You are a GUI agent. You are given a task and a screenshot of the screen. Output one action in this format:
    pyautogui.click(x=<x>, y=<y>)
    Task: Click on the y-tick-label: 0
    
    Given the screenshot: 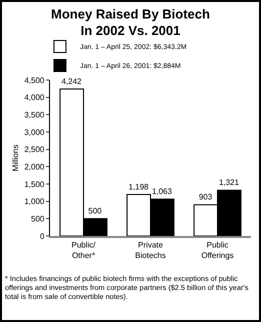 What is the action you would take?
    pyautogui.click(x=42, y=236)
    